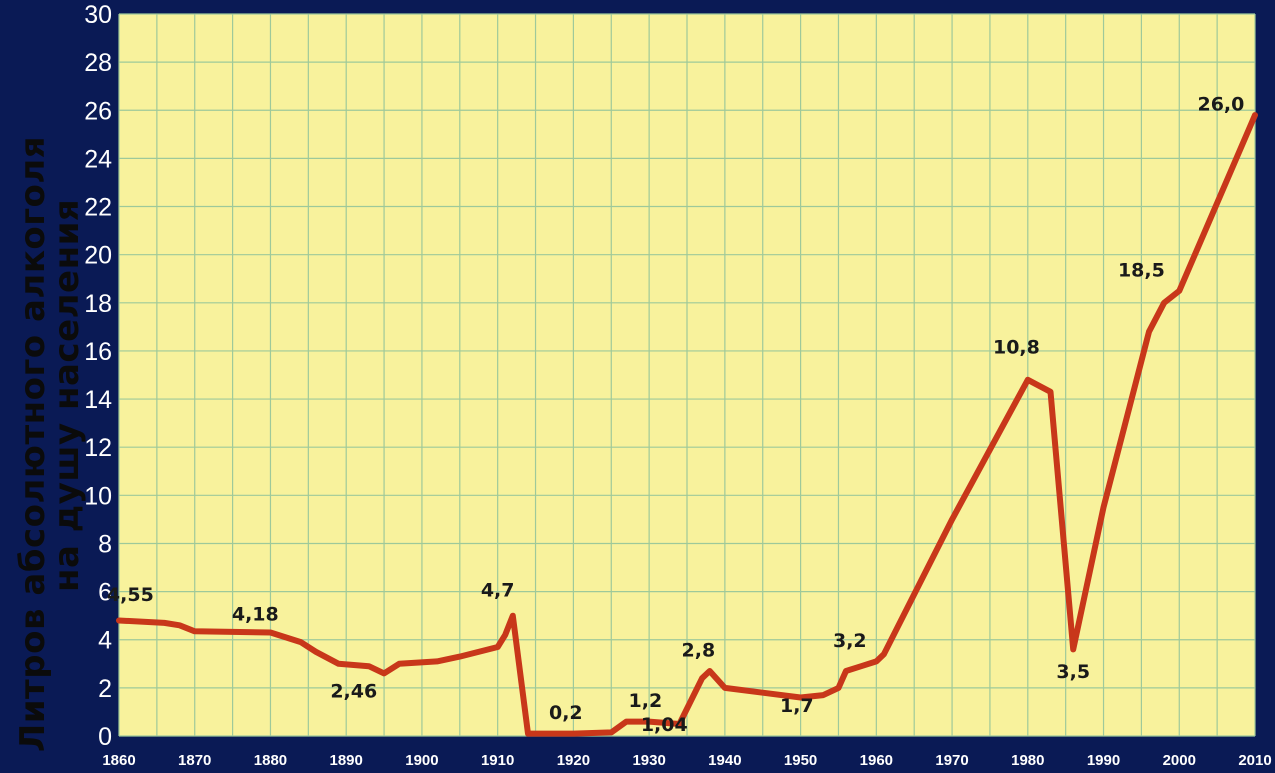 The height and width of the screenshot is (773, 1275). I want to click on data-label: 1,2, so click(646, 701).